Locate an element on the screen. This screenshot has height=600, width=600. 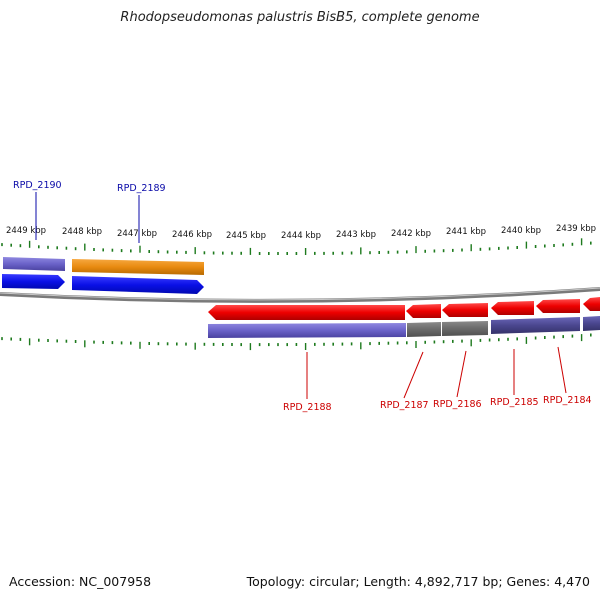
scale-label: 2445 kbp is located at coordinates (246, 236).